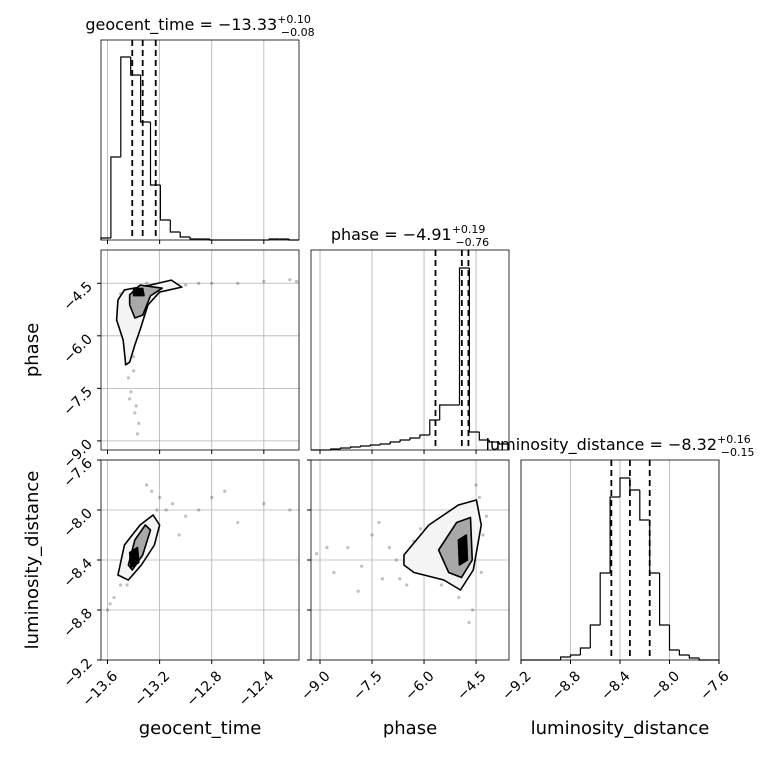 The image size is (760, 760). I want to click on title-upper: +0.19, so click(469, 229).